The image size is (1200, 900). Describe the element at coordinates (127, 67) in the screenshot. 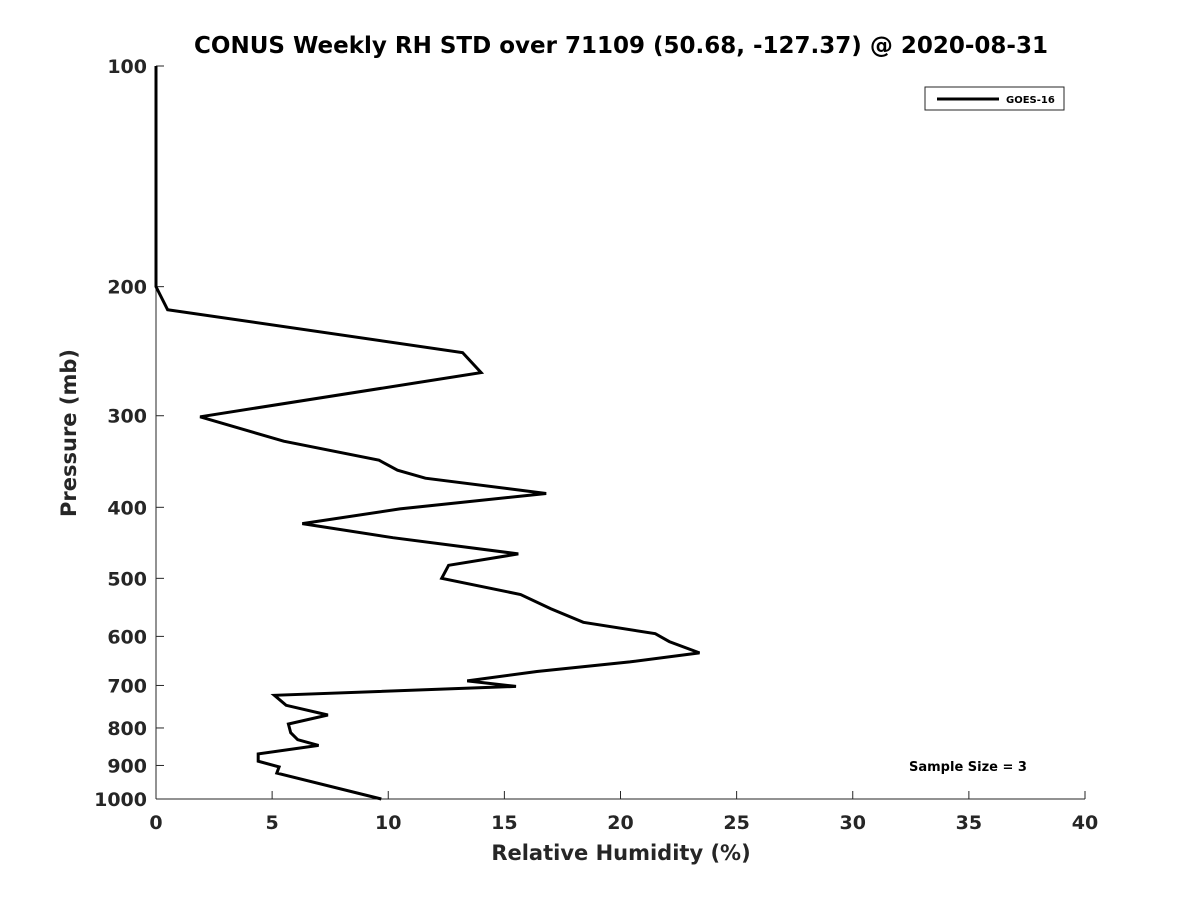

I see `y-tick-label-100: 100` at that location.